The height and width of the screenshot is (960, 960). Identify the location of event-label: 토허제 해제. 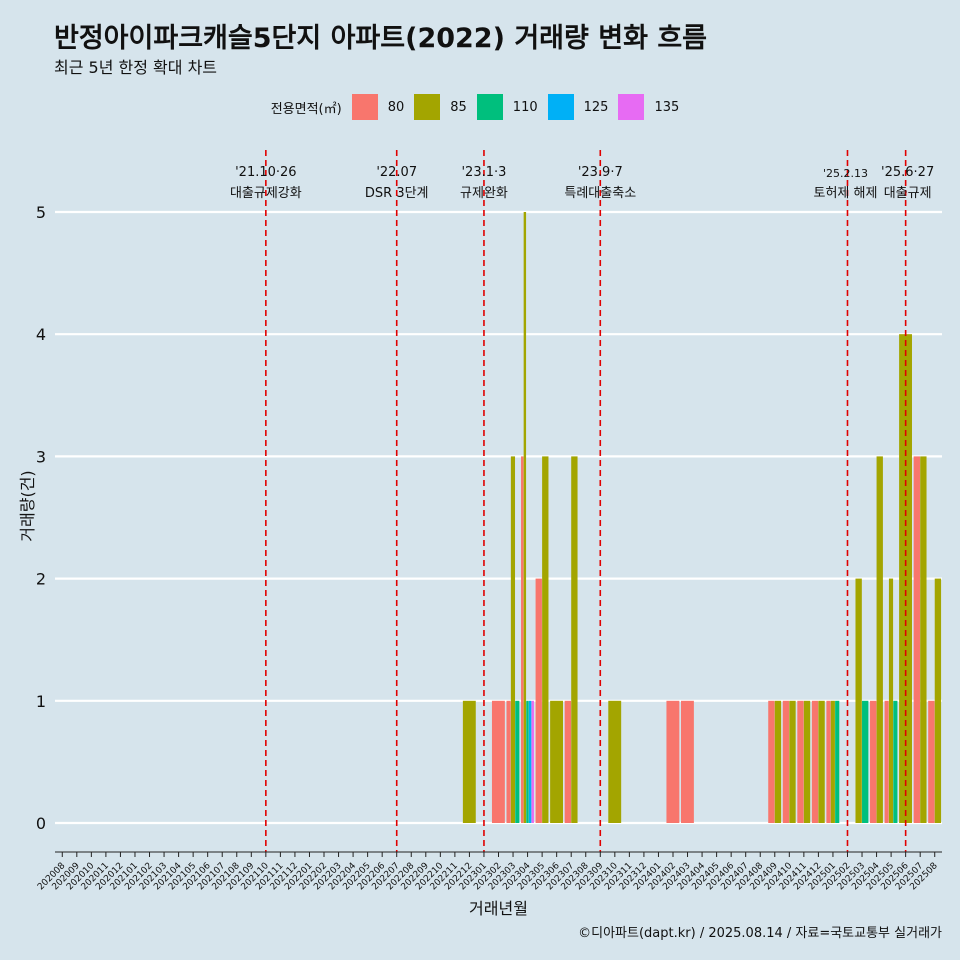
(846, 193).